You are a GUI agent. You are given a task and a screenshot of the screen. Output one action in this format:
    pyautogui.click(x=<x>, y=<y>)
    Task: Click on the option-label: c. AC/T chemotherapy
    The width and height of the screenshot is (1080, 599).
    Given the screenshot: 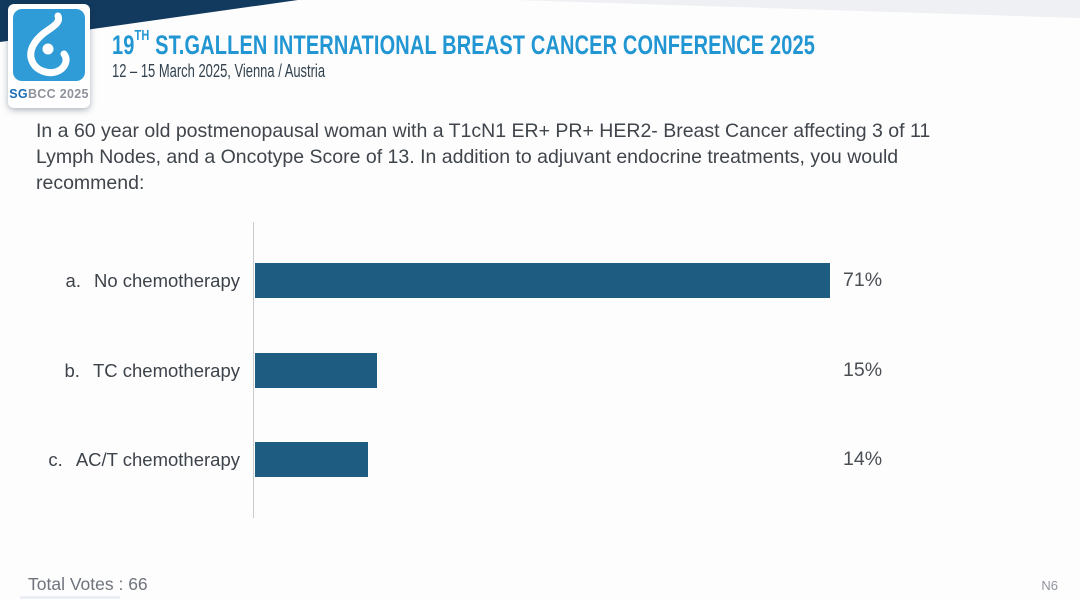 What is the action you would take?
    pyautogui.click(x=120, y=459)
    